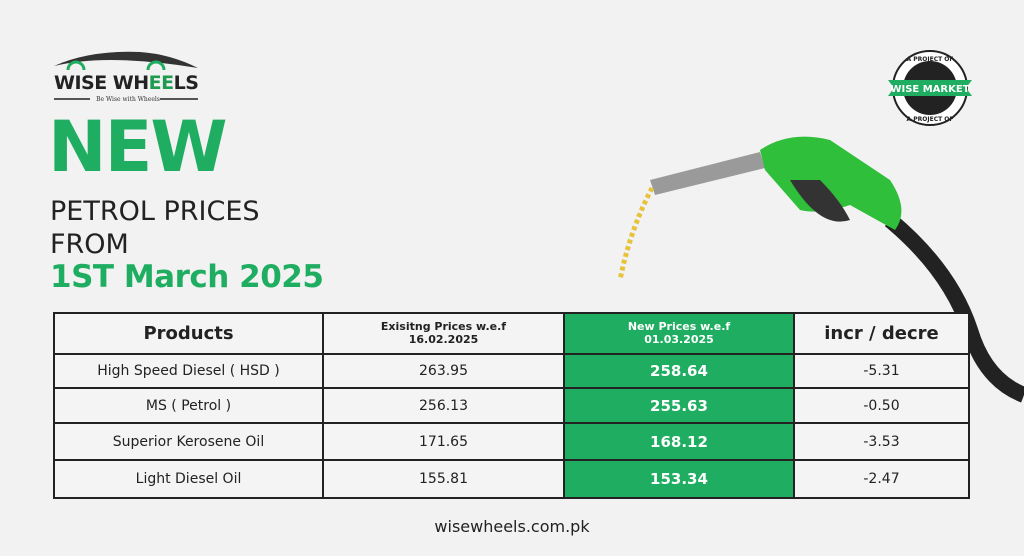 The height and width of the screenshot is (556, 1024). Describe the element at coordinates (138, 147) in the screenshot. I see `headline-new: NEW` at that location.